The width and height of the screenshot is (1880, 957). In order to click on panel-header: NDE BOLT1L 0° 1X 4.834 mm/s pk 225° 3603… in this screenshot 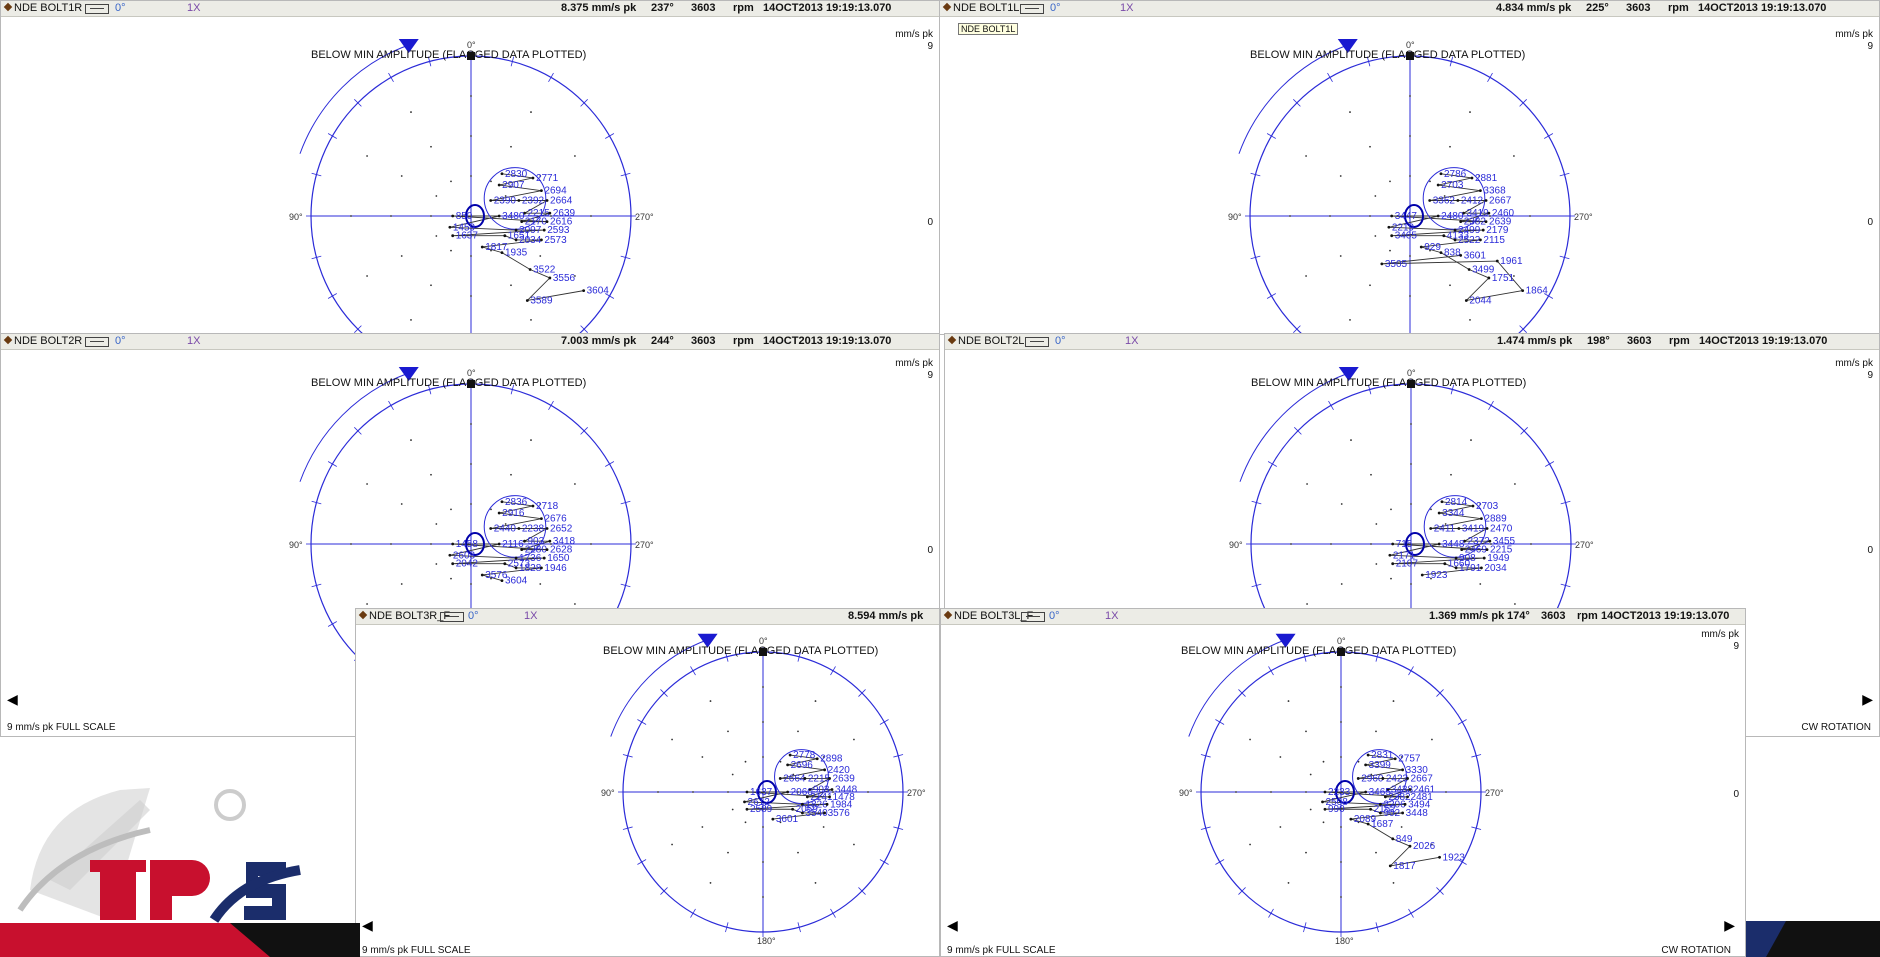, I will do `click(1409, 9)`.